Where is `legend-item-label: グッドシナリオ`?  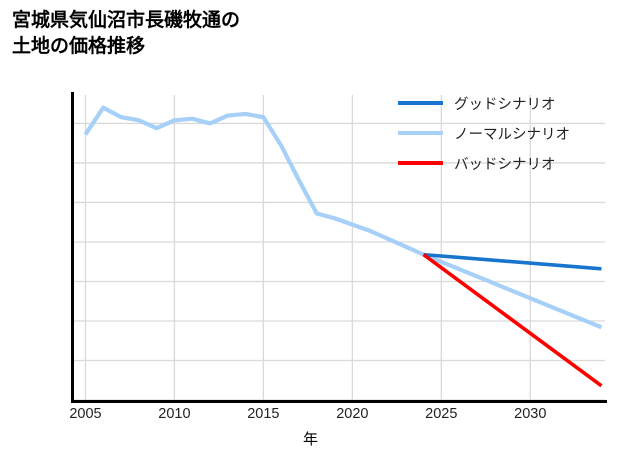
legend-item-label: グッドシナリオ is located at coordinates (505, 104).